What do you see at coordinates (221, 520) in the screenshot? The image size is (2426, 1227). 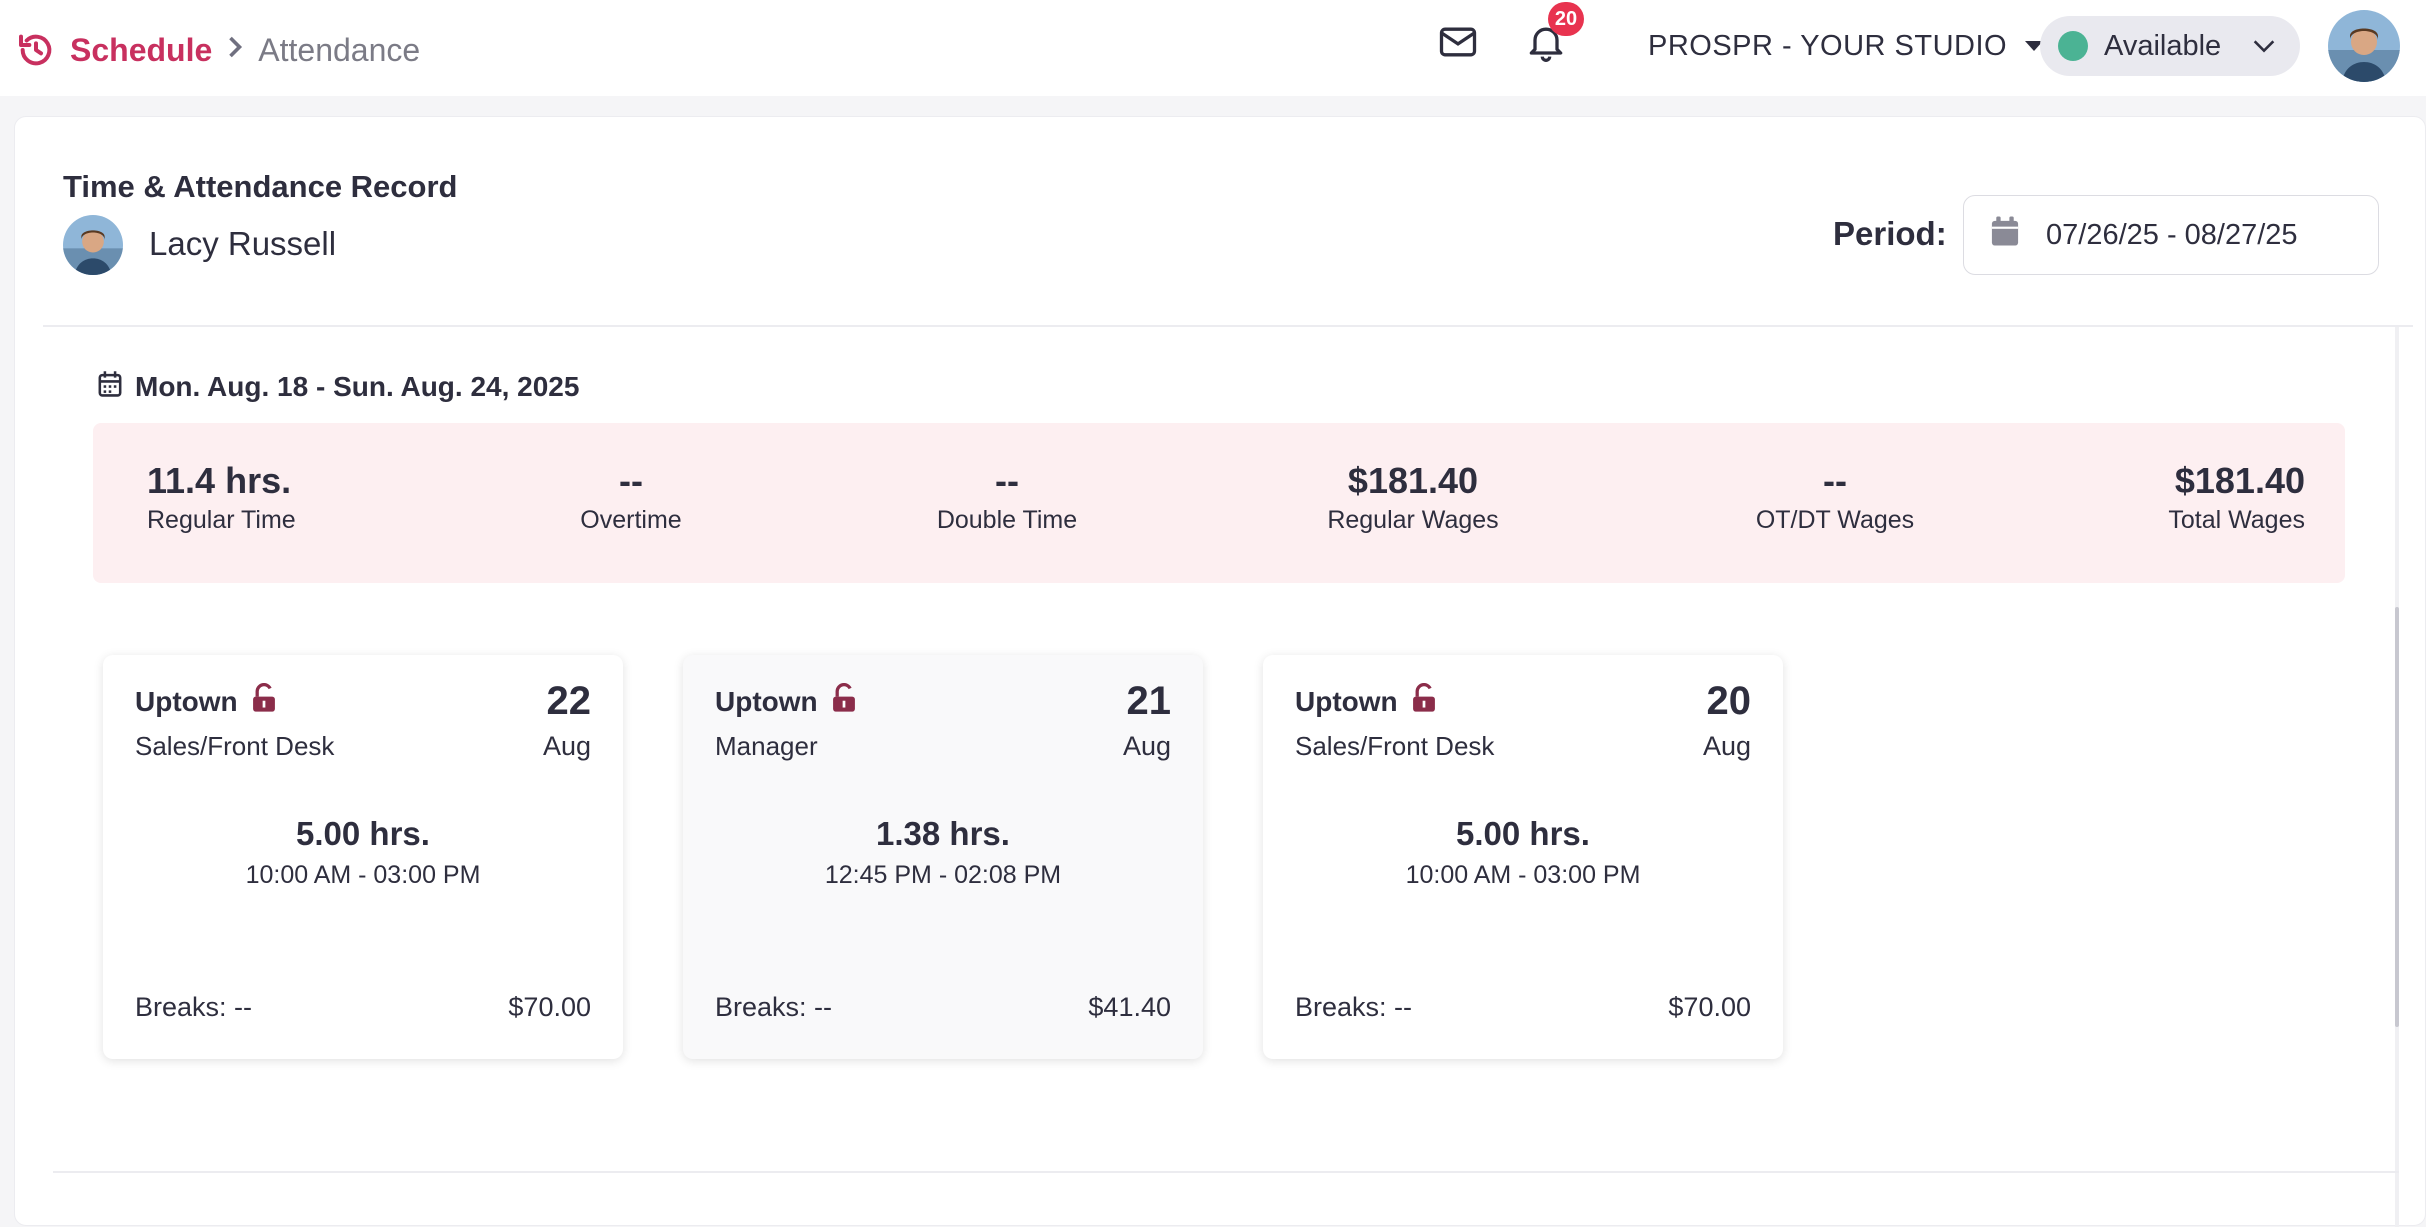 I see `summary-label: Regular Time` at bounding box center [221, 520].